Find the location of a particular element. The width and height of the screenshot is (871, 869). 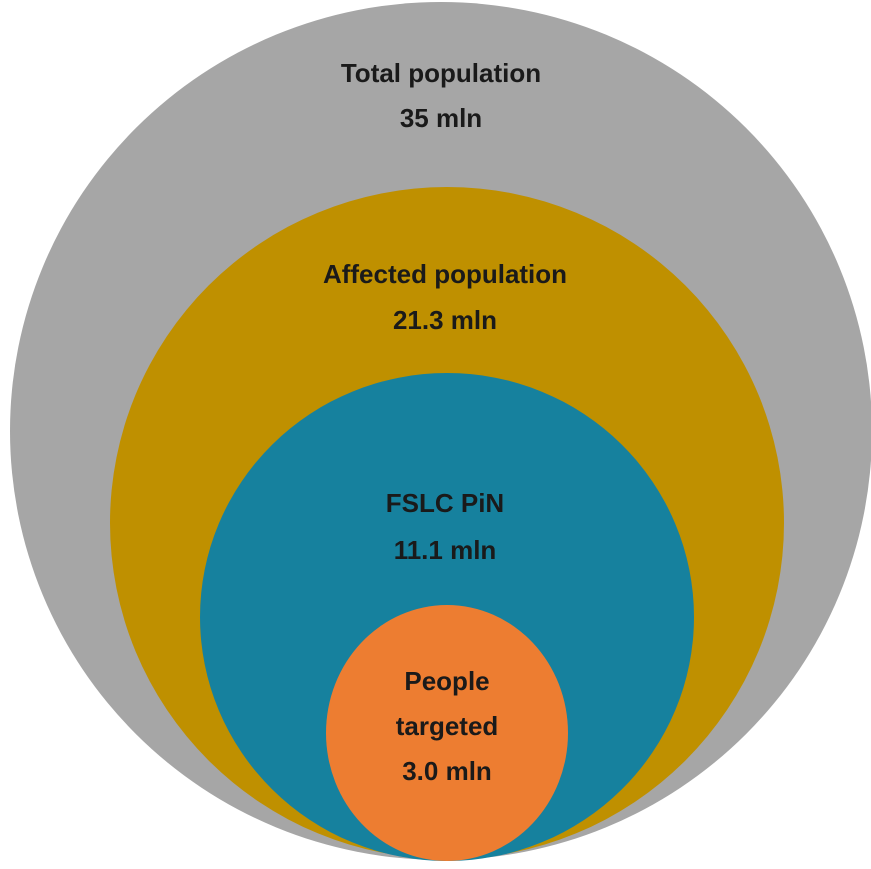

people-targeted-label-line2: targeted is located at coordinates (447, 726).